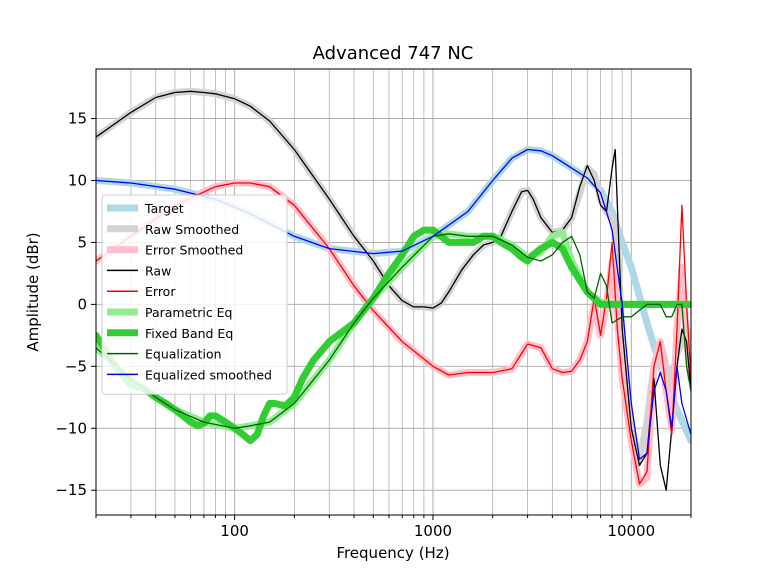 The width and height of the screenshot is (768, 576). What do you see at coordinates (158, 270) in the screenshot?
I see `legend-label-raw: Raw` at bounding box center [158, 270].